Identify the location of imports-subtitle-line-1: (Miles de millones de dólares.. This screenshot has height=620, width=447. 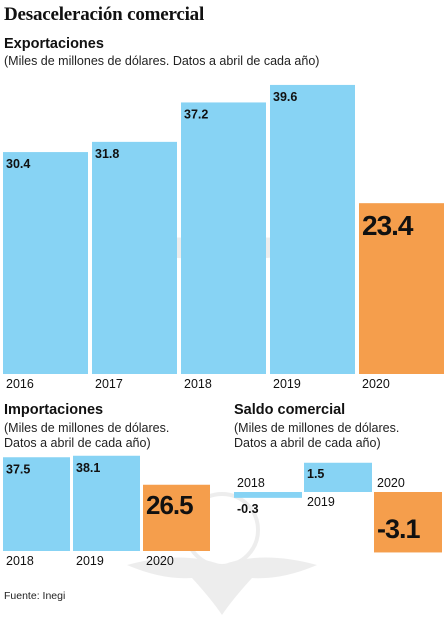
(87, 428).